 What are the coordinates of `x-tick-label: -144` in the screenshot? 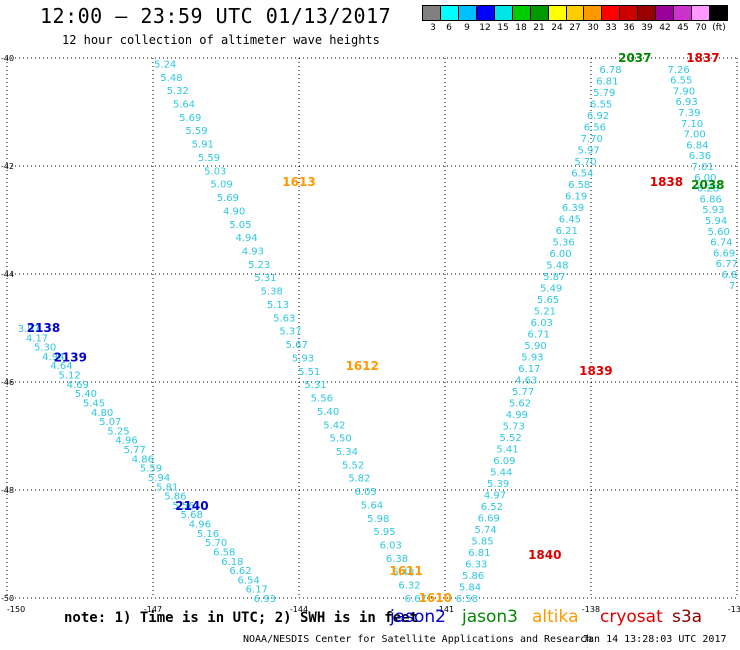 It's located at (299, 609).